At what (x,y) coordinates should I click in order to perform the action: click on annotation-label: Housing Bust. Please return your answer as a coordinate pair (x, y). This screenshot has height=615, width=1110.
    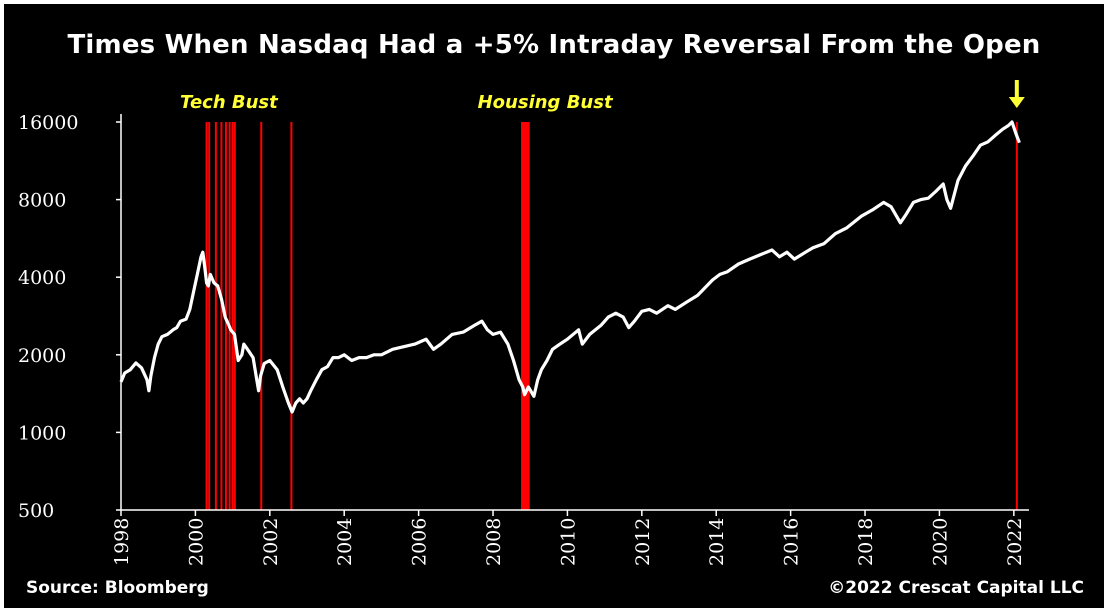
    Looking at the image, I should click on (546, 102).